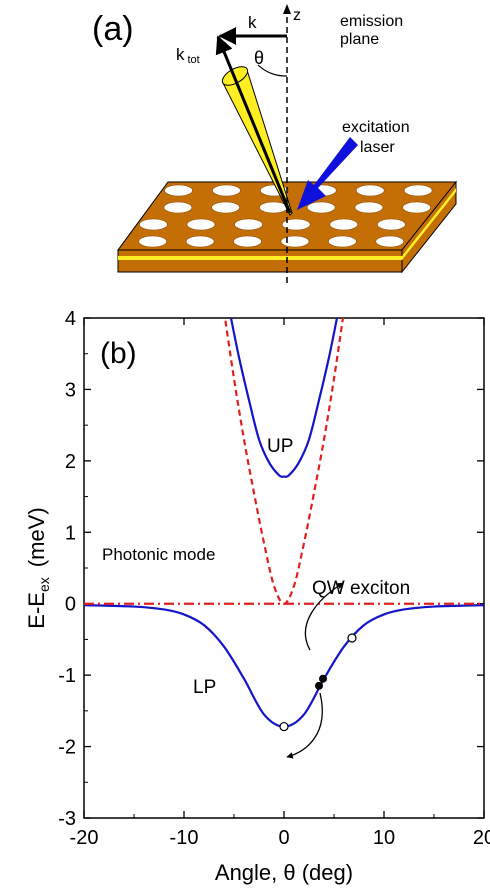 This screenshot has height=890, width=490. Describe the element at coordinates (84, 838) in the screenshot. I see `x-tick-label: -20` at that location.